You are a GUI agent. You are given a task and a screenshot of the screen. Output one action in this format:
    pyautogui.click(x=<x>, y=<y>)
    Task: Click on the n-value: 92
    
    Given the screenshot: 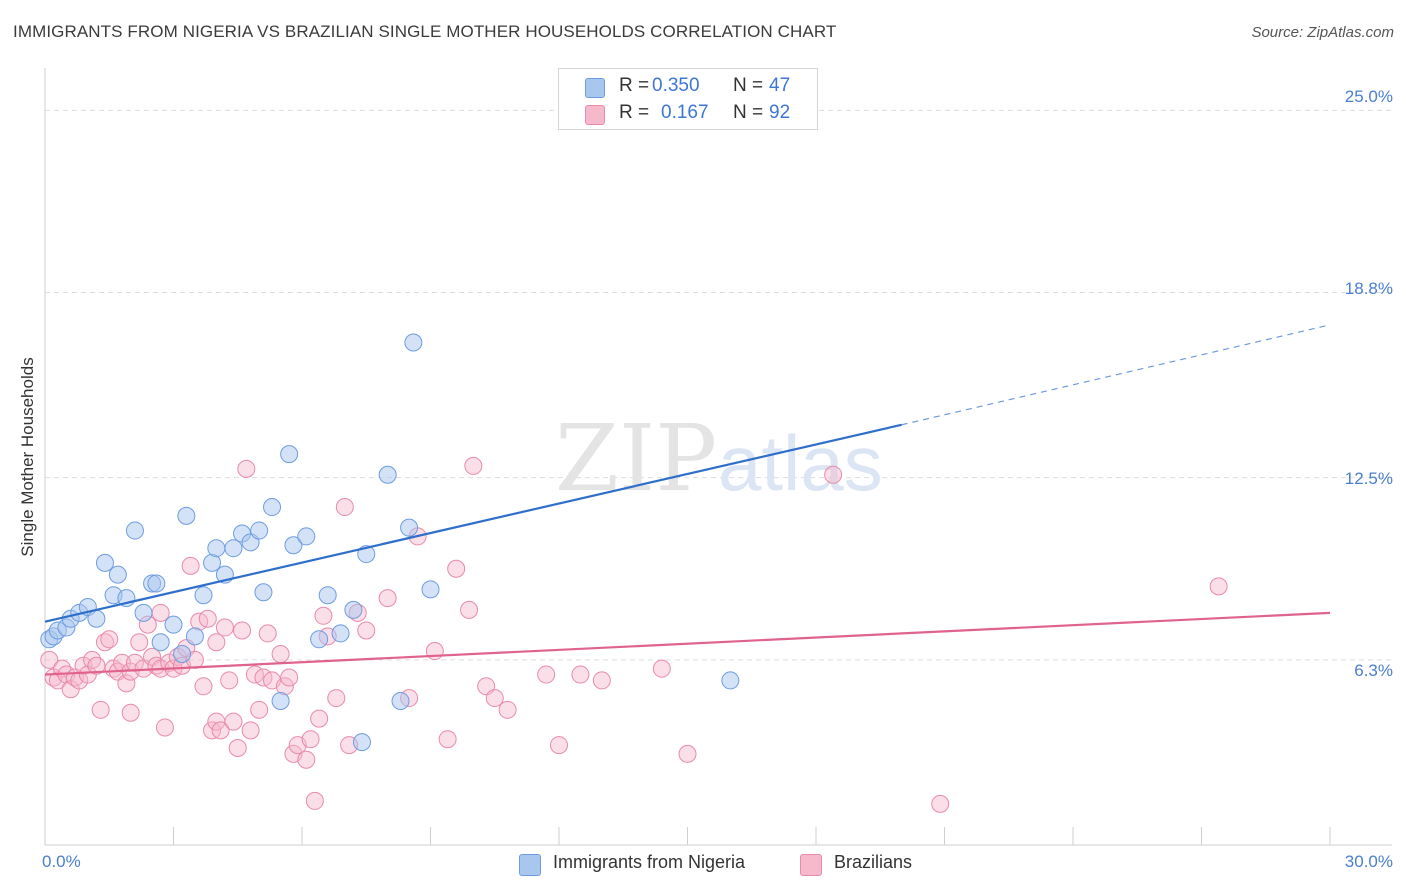 What is the action you would take?
    pyautogui.click(x=780, y=112)
    